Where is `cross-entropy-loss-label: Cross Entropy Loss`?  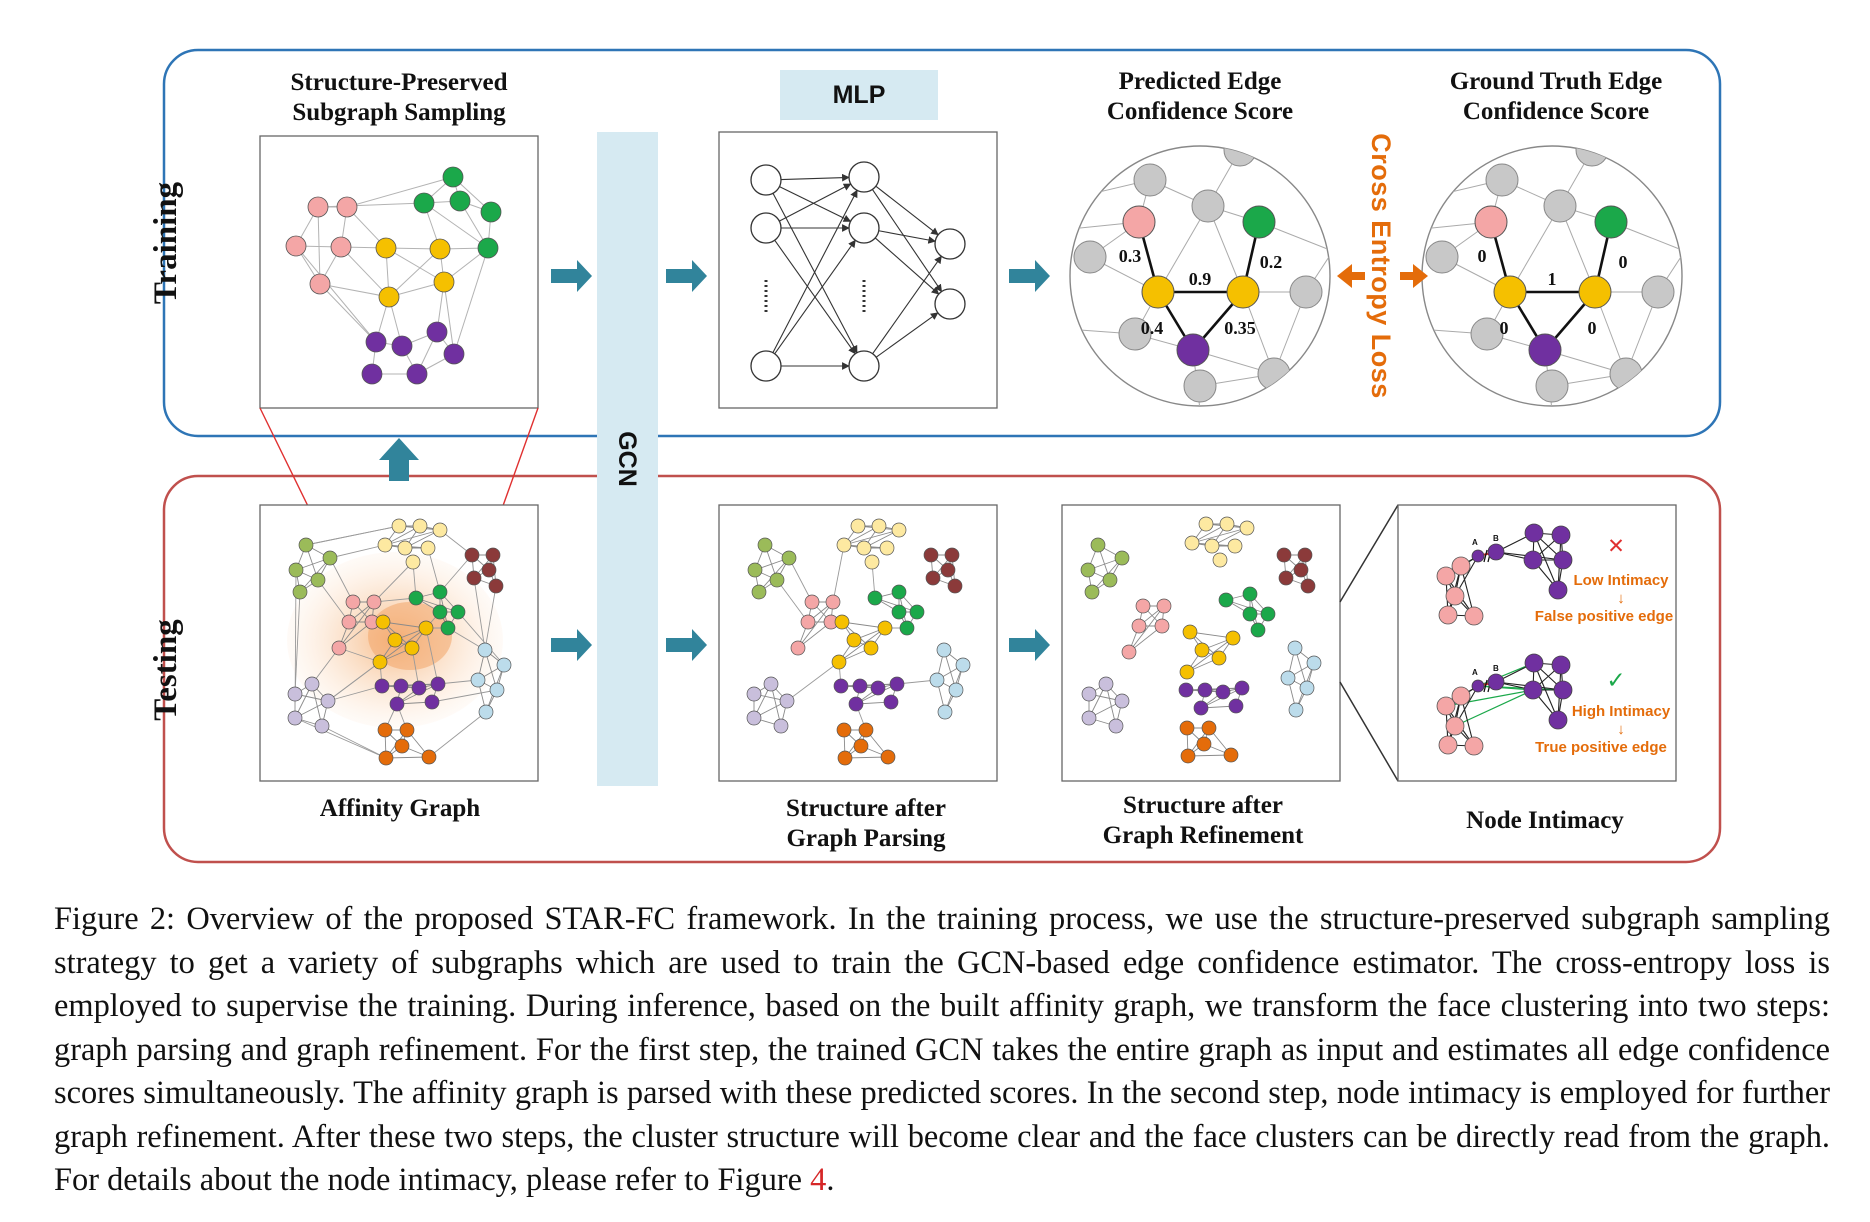 cross-entropy-loss-label: Cross Entropy Loss is located at coordinates (1381, 266).